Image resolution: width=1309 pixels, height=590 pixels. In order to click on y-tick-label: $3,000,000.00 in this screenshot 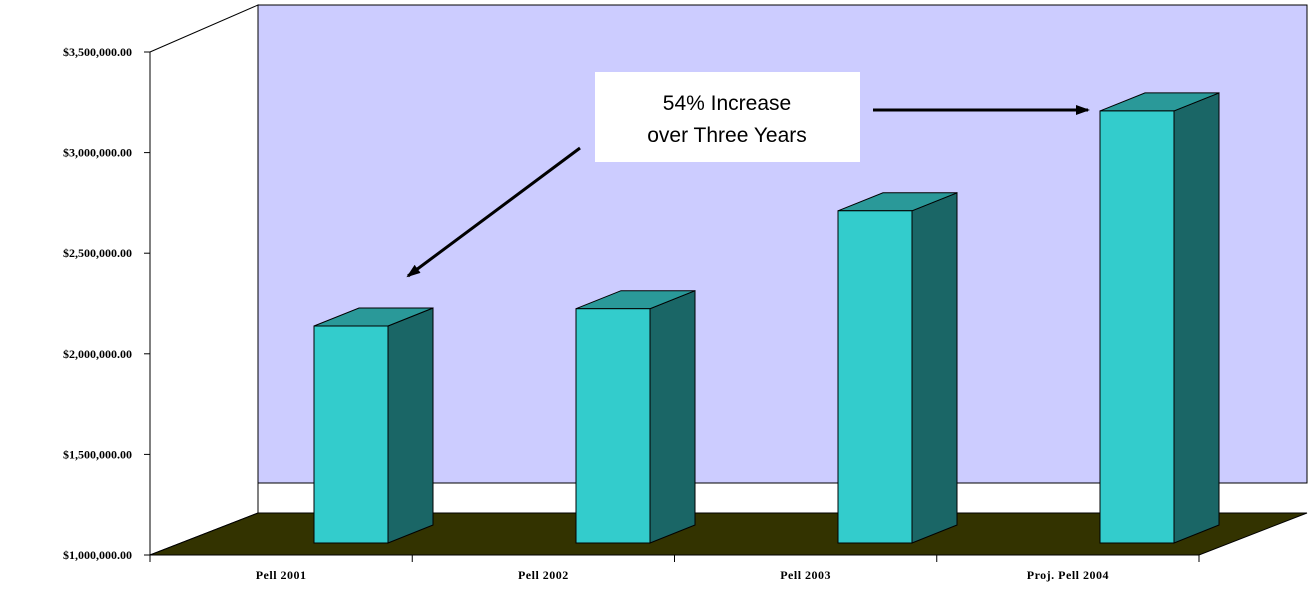, I will do `click(97, 153)`.